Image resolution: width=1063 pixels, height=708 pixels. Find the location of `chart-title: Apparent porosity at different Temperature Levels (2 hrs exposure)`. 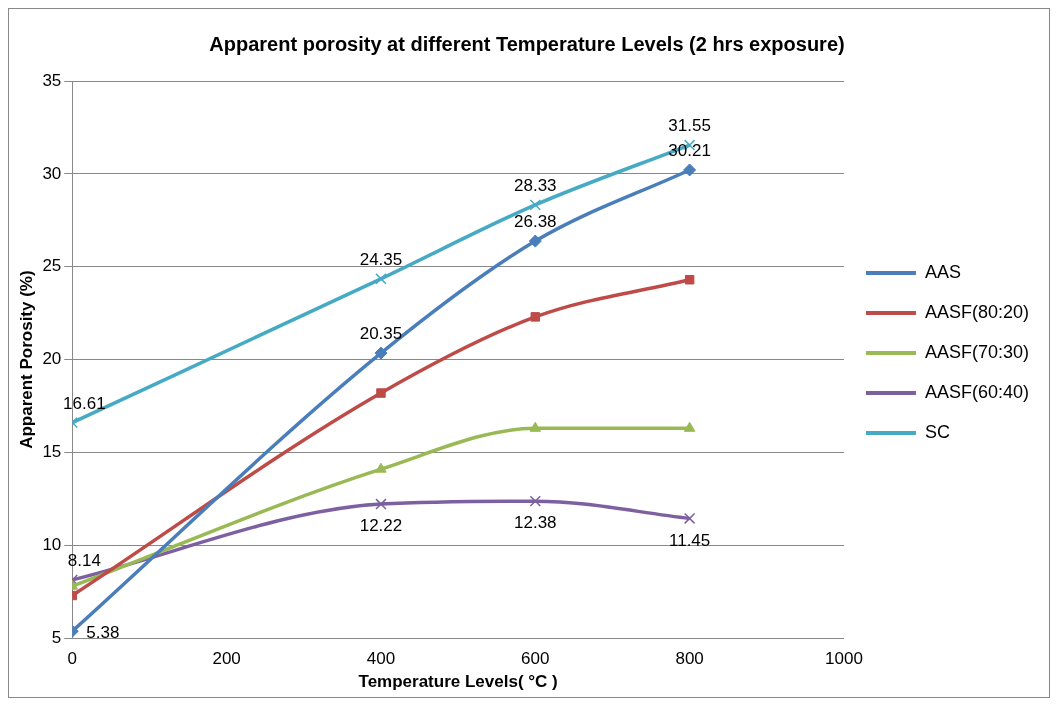

chart-title: Apparent porosity at different Temperature Levels (2 hrs exposure) is located at coordinates (527, 43).